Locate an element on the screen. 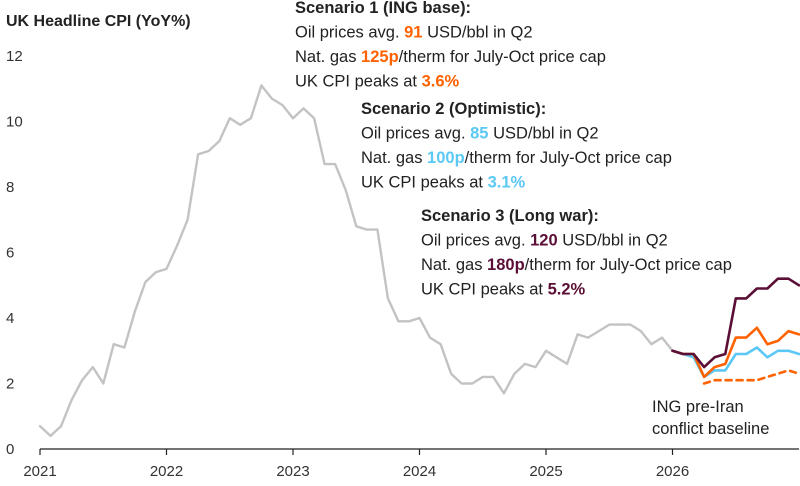 This screenshot has height=486, width=800. y-tick-label: 12 is located at coordinates (14, 56).